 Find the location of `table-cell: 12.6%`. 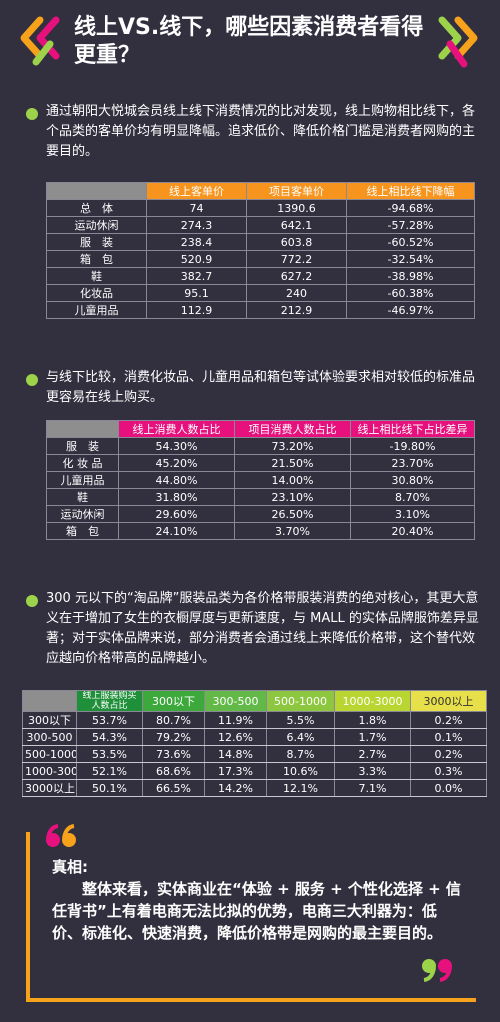

table-cell: 12.6% is located at coordinates (235, 737).